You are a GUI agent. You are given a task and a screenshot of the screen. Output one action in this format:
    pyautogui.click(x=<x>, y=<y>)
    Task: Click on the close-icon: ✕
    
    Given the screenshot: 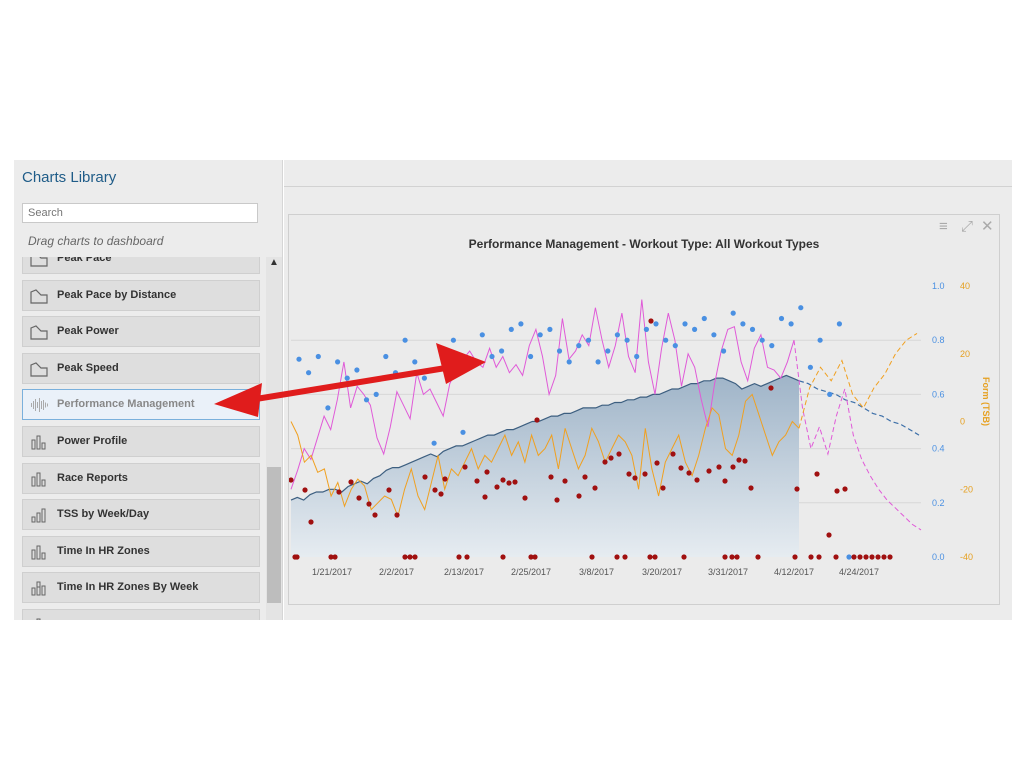 What is the action you would take?
    pyautogui.click(x=987, y=226)
    